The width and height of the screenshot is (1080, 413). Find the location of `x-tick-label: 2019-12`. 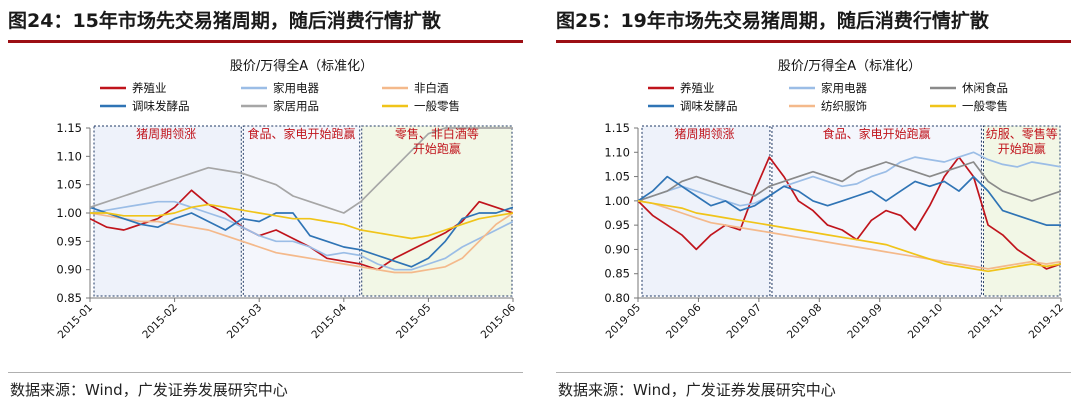

x-tick-label: 2019-12 is located at coordinates (1047, 322).